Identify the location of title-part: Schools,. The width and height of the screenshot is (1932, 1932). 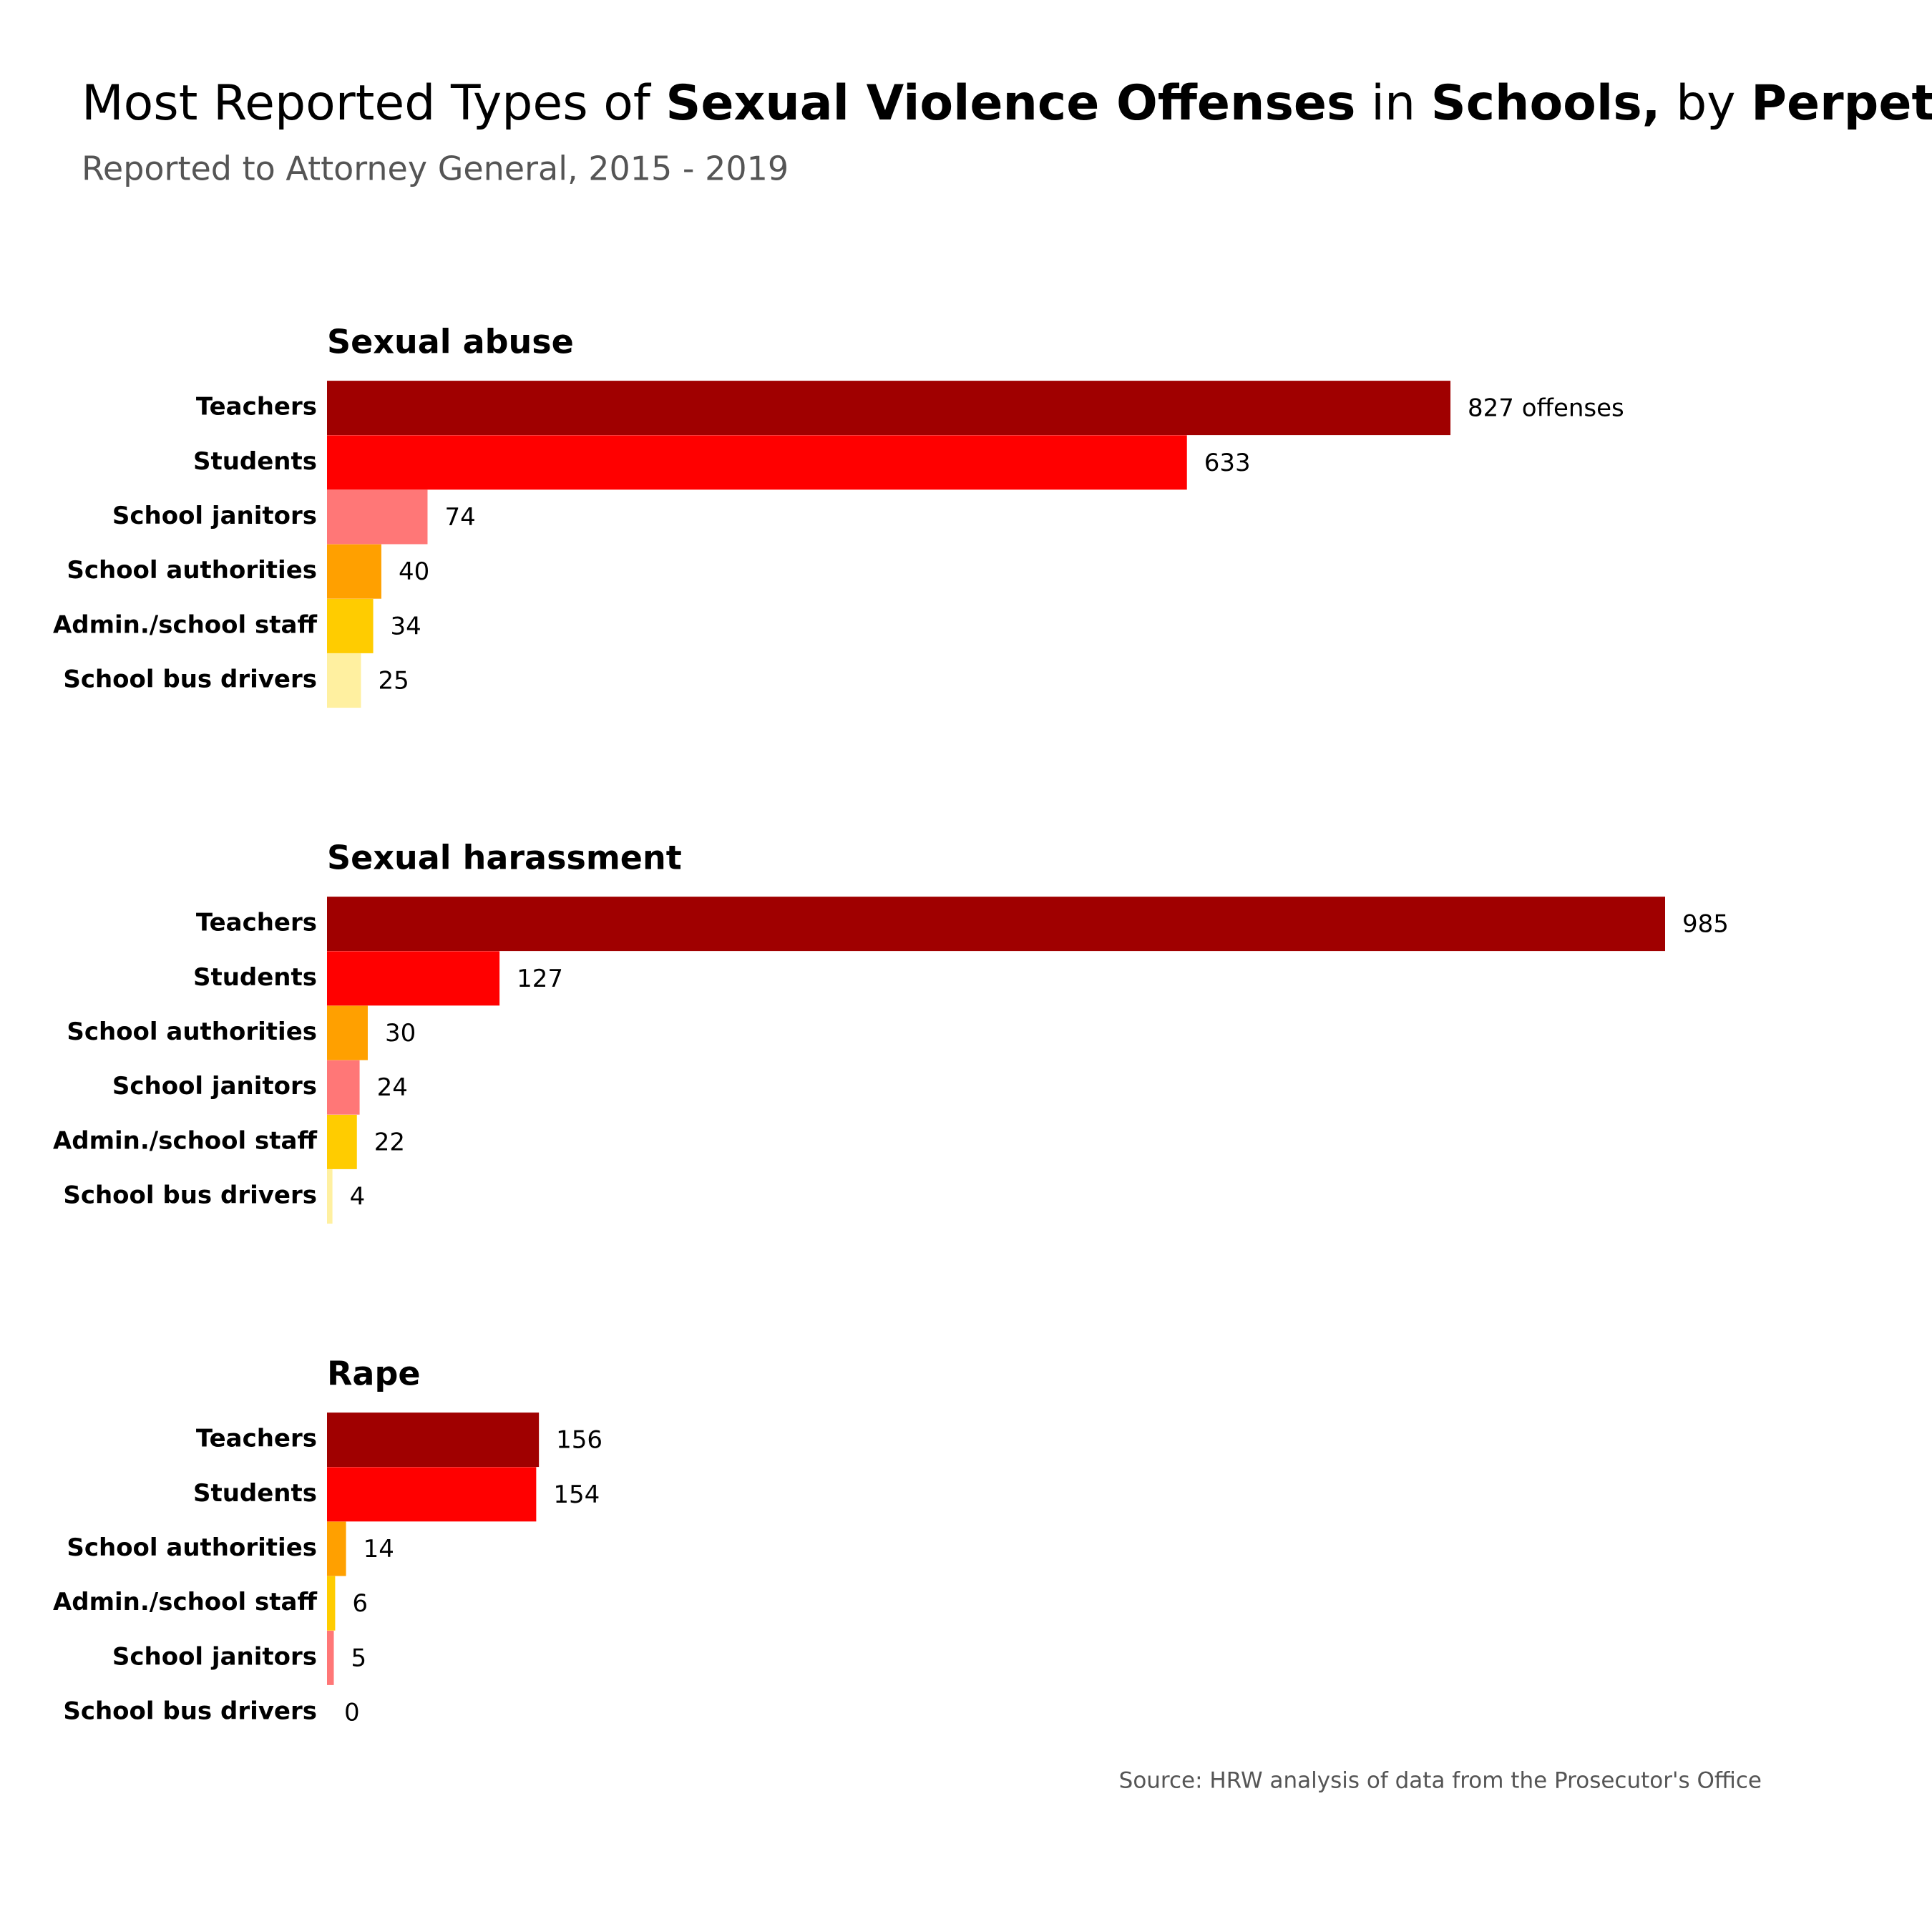
(1546, 103).